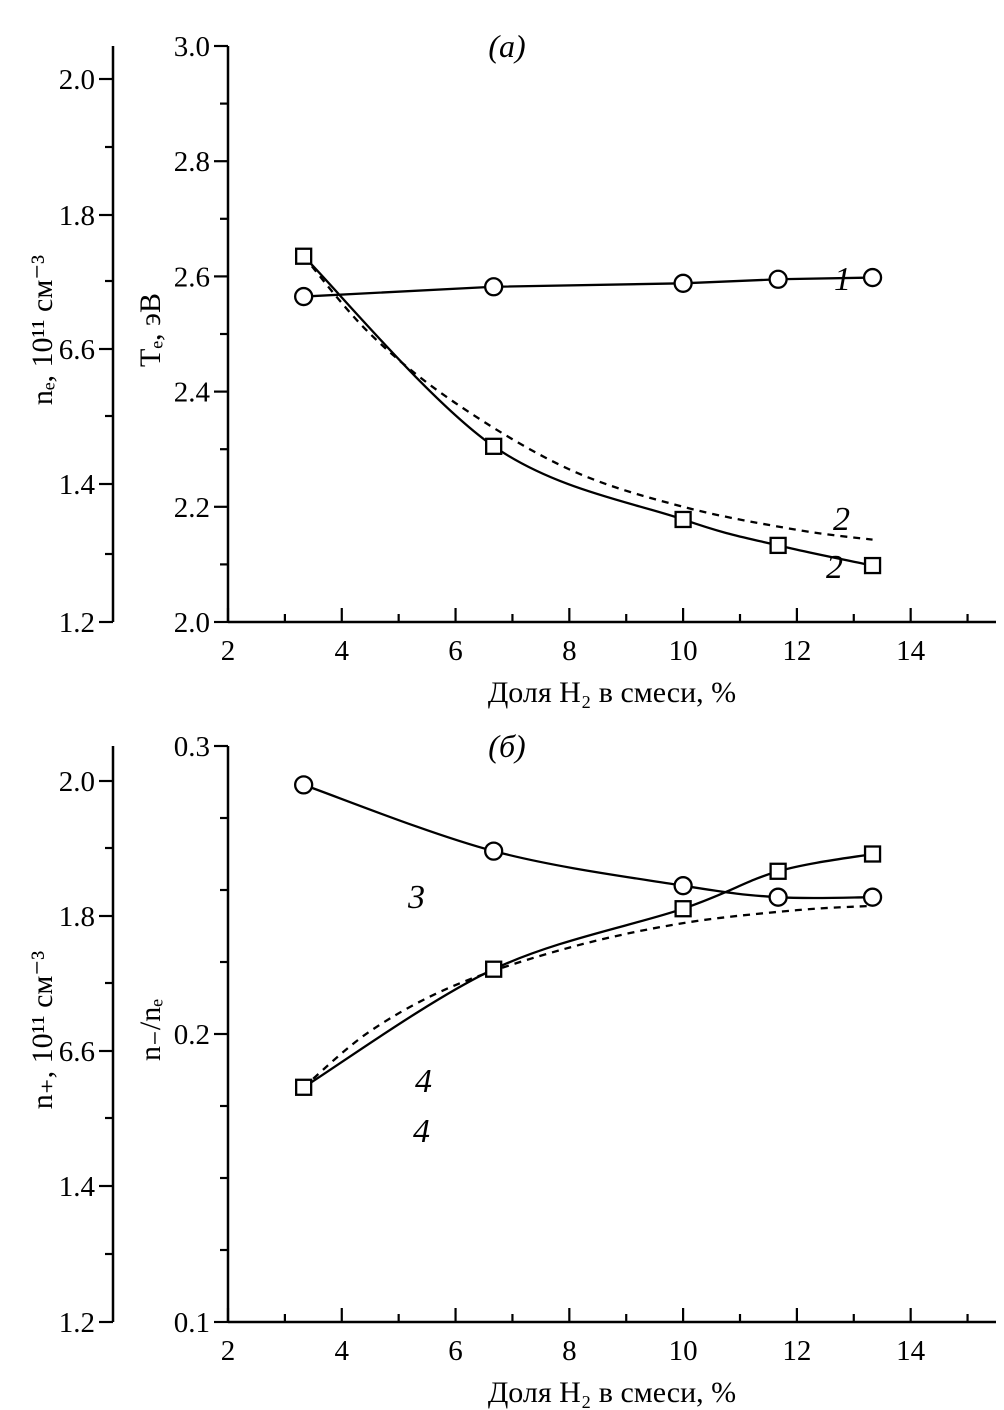 Image resolution: width=1004 pixels, height=1410 pixels. Describe the element at coordinates (201, 335) in the screenshot. I see `panel-a-right-ticks: 2.0 2.2 2.4 2.6 2.8 3.0` at that location.